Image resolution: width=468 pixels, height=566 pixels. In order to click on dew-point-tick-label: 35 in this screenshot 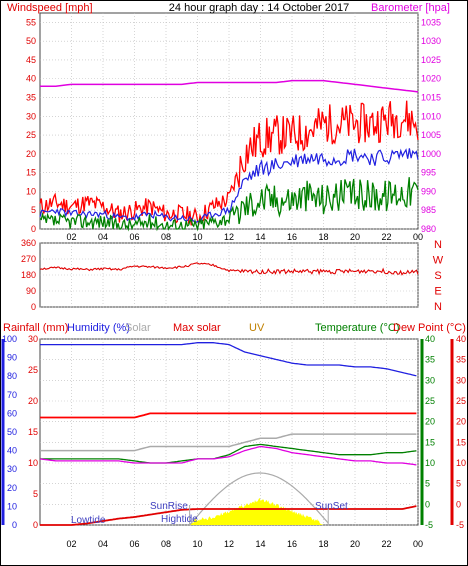, I will do `click(461, 360)`.